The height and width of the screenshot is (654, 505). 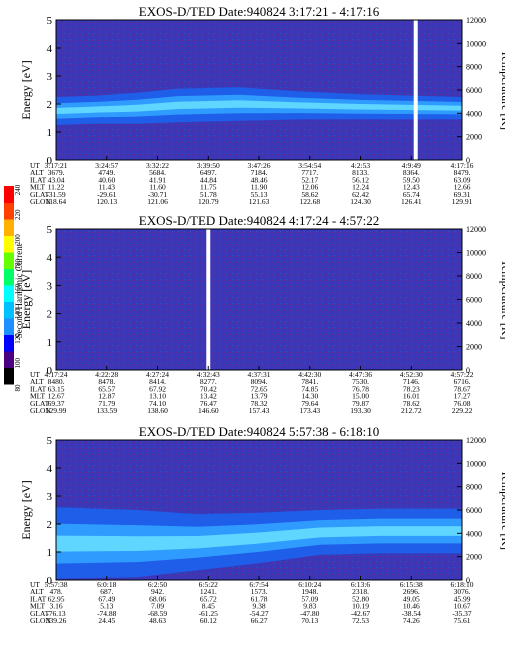 What do you see at coordinates (462, 172) in the screenshot?
I see `orbit-value: 8479.` at bounding box center [462, 172].